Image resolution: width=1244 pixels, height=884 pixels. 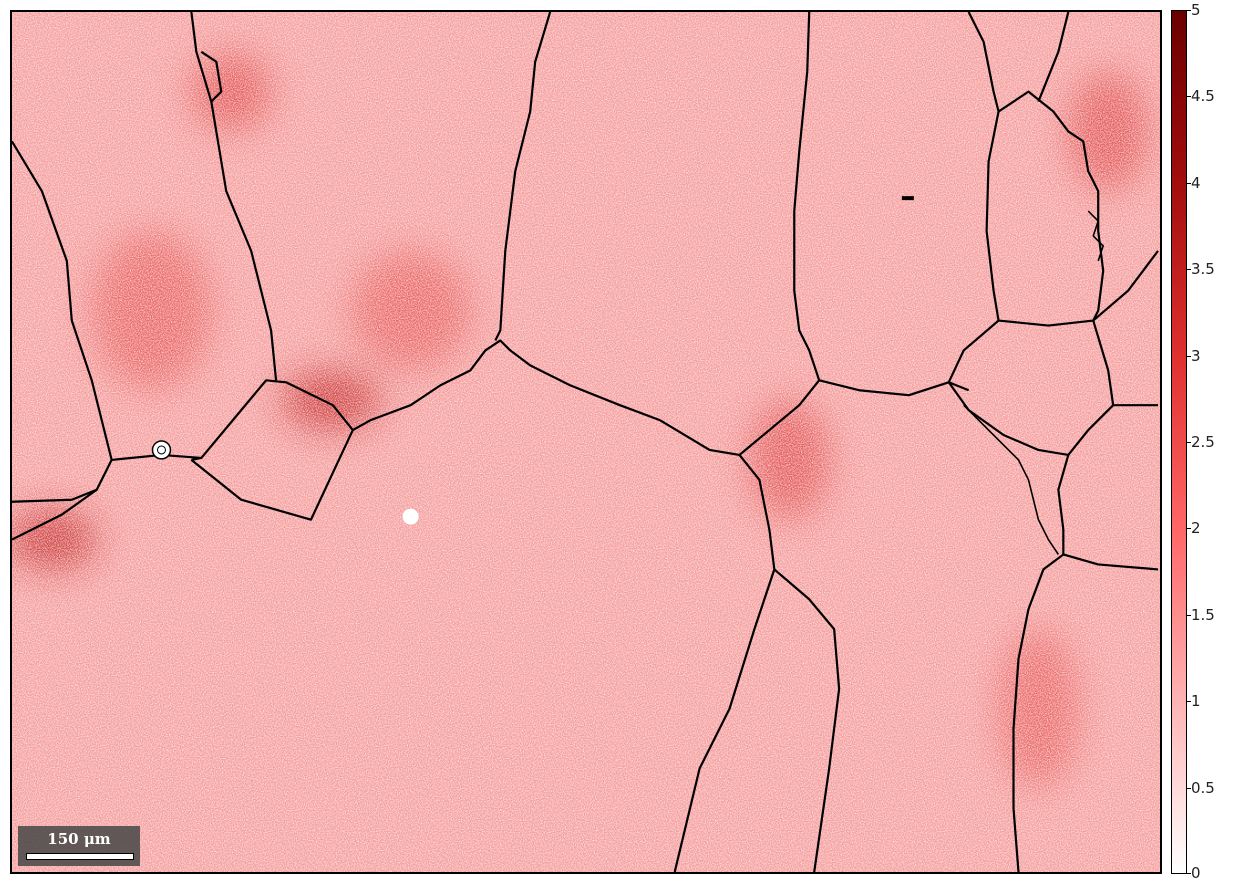 What do you see at coordinates (80, 856) in the screenshot?
I see `scale-bar-line` at bounding box center [80, 856].